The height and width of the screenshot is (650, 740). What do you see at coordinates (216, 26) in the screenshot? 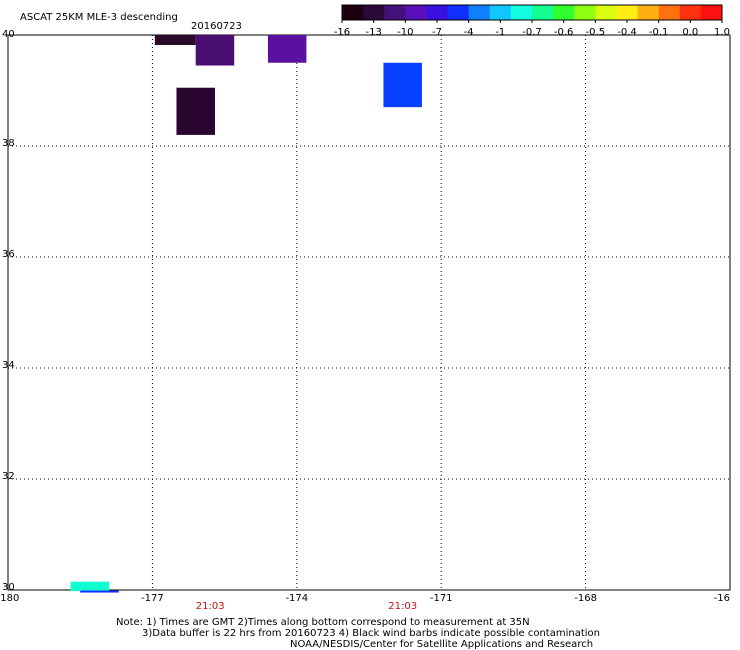
I see `map-date: 20160723` at bounding box center [216, 26].